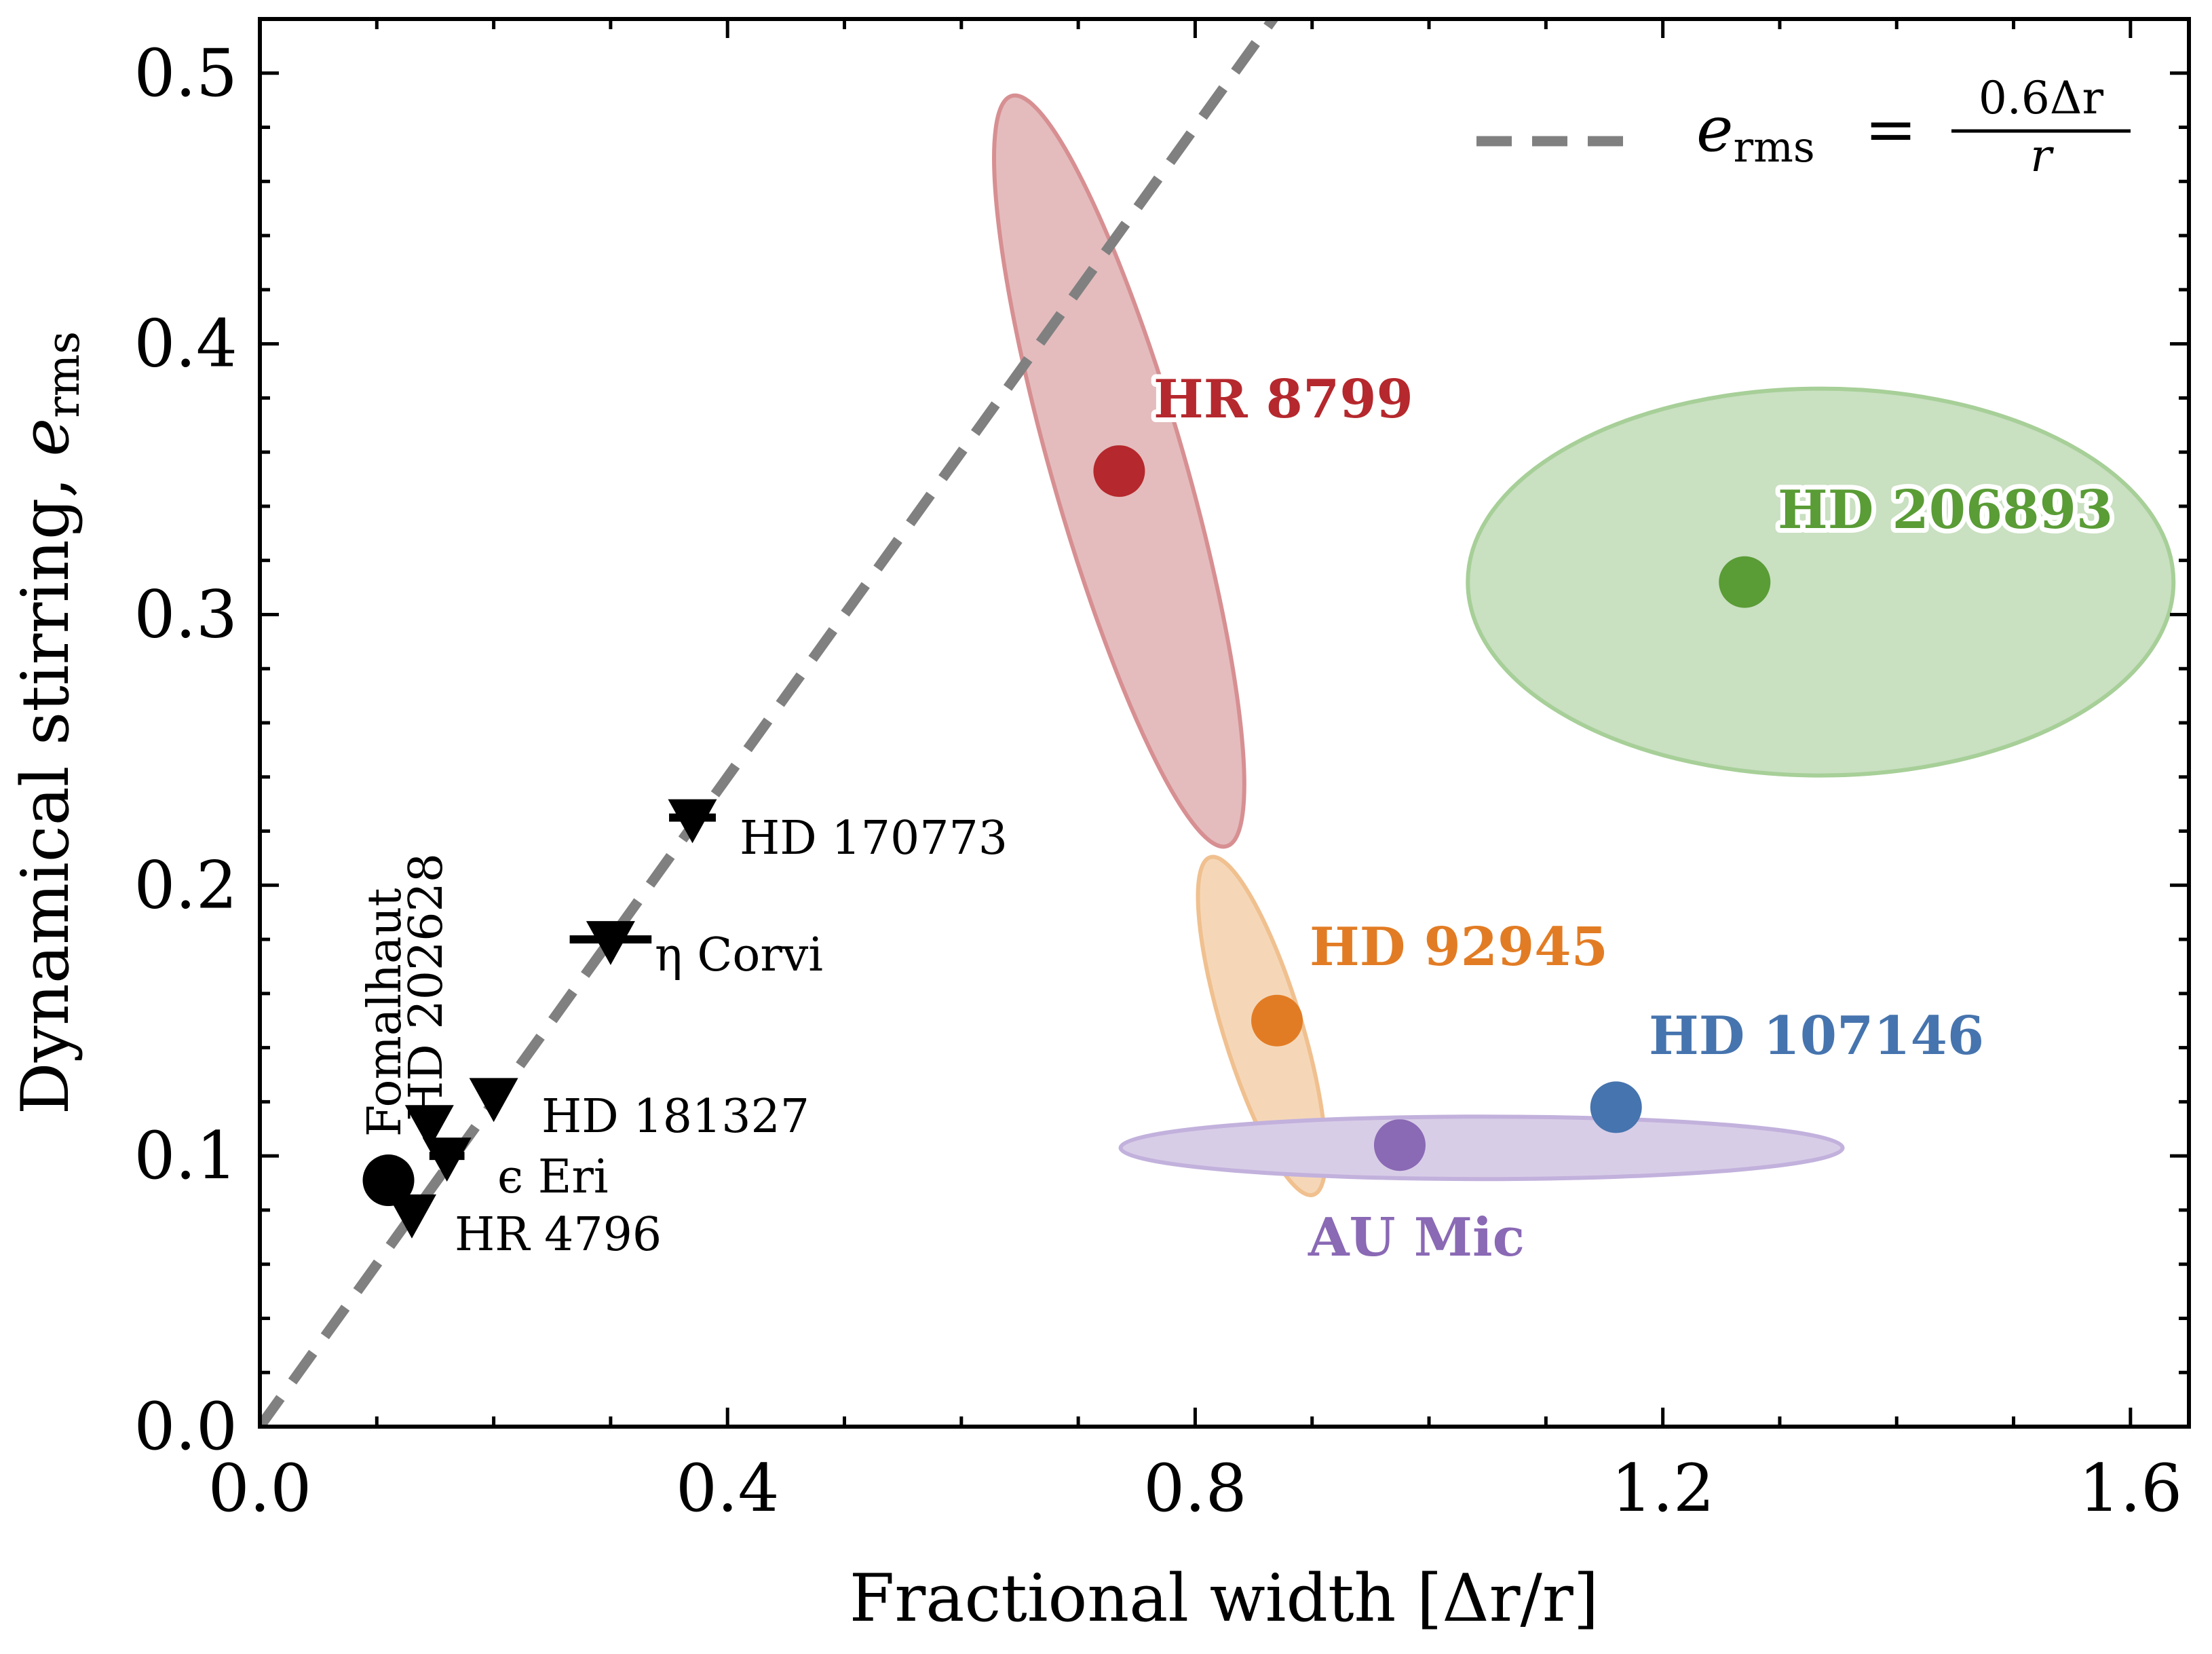 This screenshot has height=1654, width=2212. What do you see at coordinates (739, 955) in the screenshot?
I see `label--corvi: η Corvi` at bounding box center [739, 955].